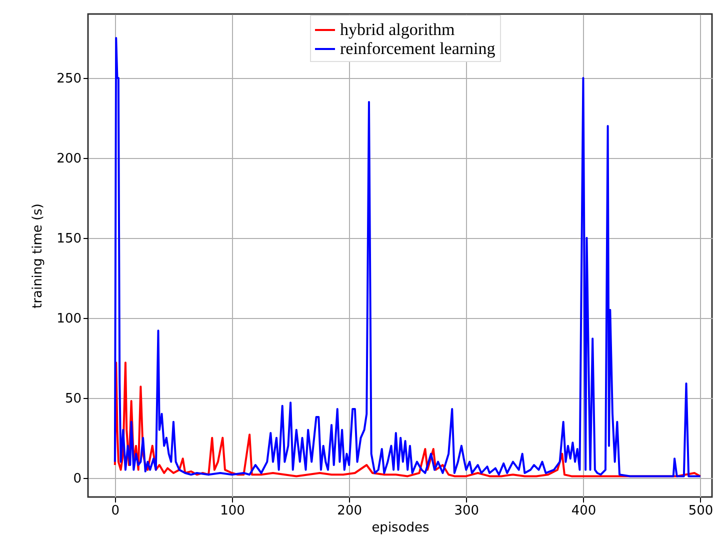 The height and width of the screenshot is (546, 715). Describe the element at coordinates (69, 158) in the screenshot. I see `y-tick-label: 200` at that location.